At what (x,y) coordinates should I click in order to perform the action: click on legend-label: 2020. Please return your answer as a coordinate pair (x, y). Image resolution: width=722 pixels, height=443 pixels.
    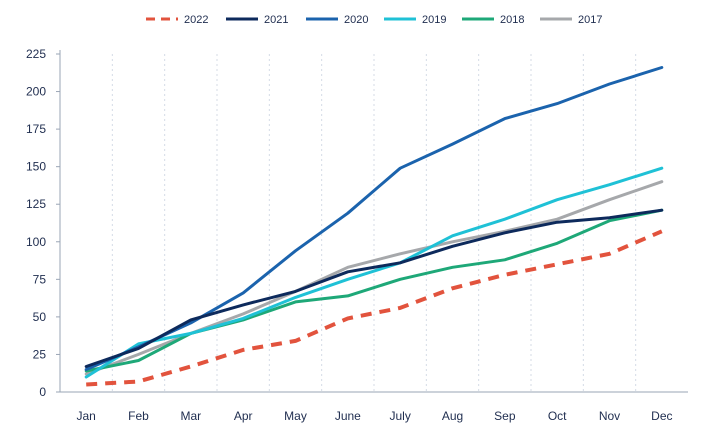
    Looking at the image, I should click on (356, 20).